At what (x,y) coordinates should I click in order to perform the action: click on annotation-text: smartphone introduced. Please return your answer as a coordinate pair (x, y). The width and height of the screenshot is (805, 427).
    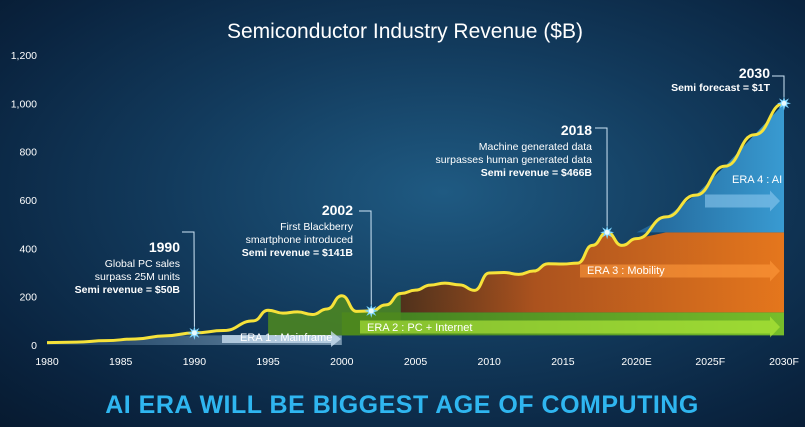
    Looking at the image, I should click on (300, 240).